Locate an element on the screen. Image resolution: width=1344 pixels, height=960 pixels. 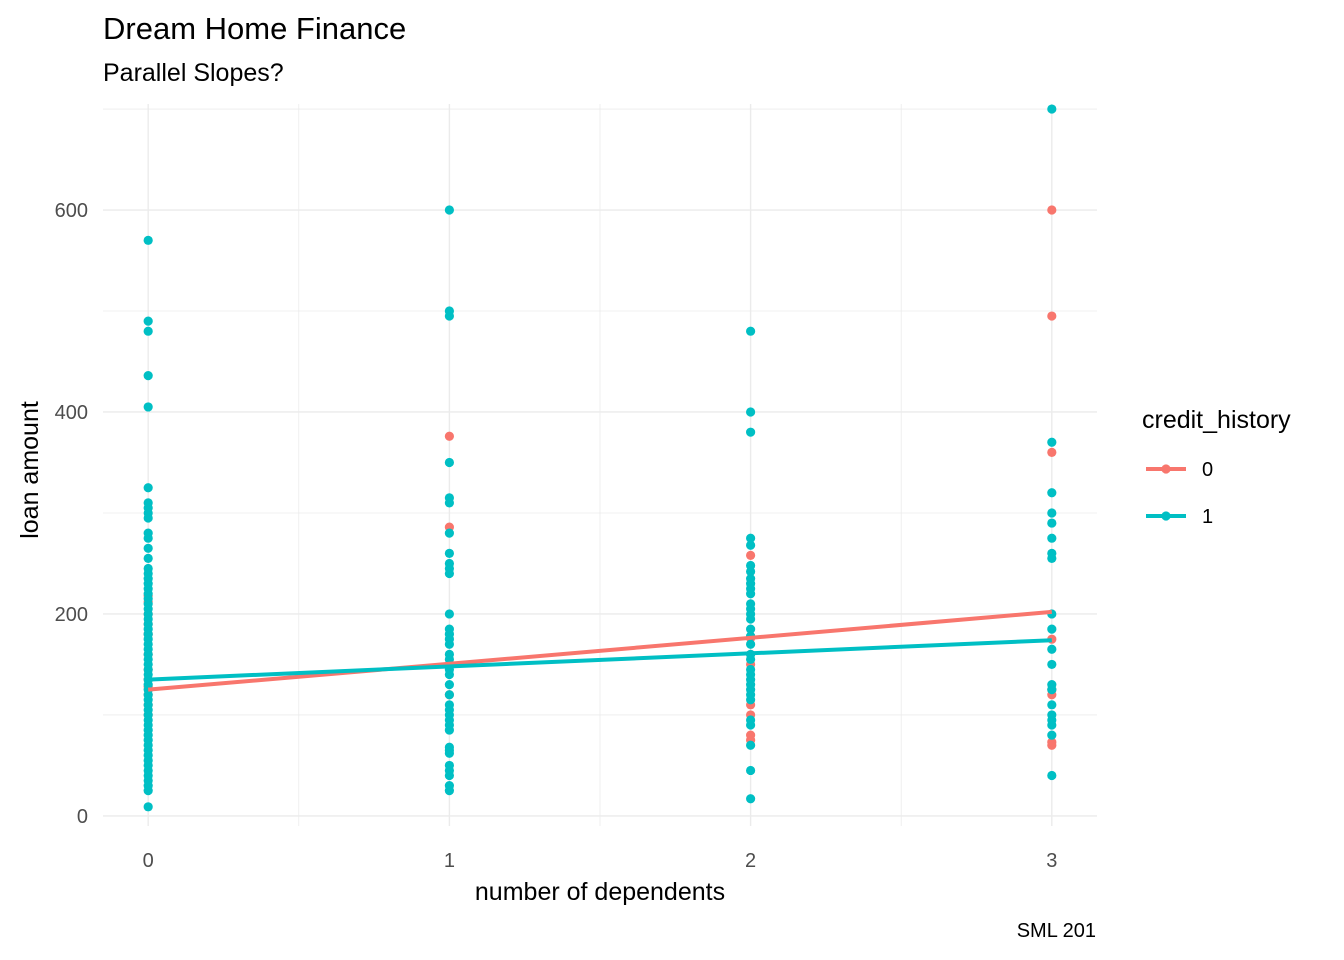
y-axis-title: loan amount is located at coordinates (30, 470).